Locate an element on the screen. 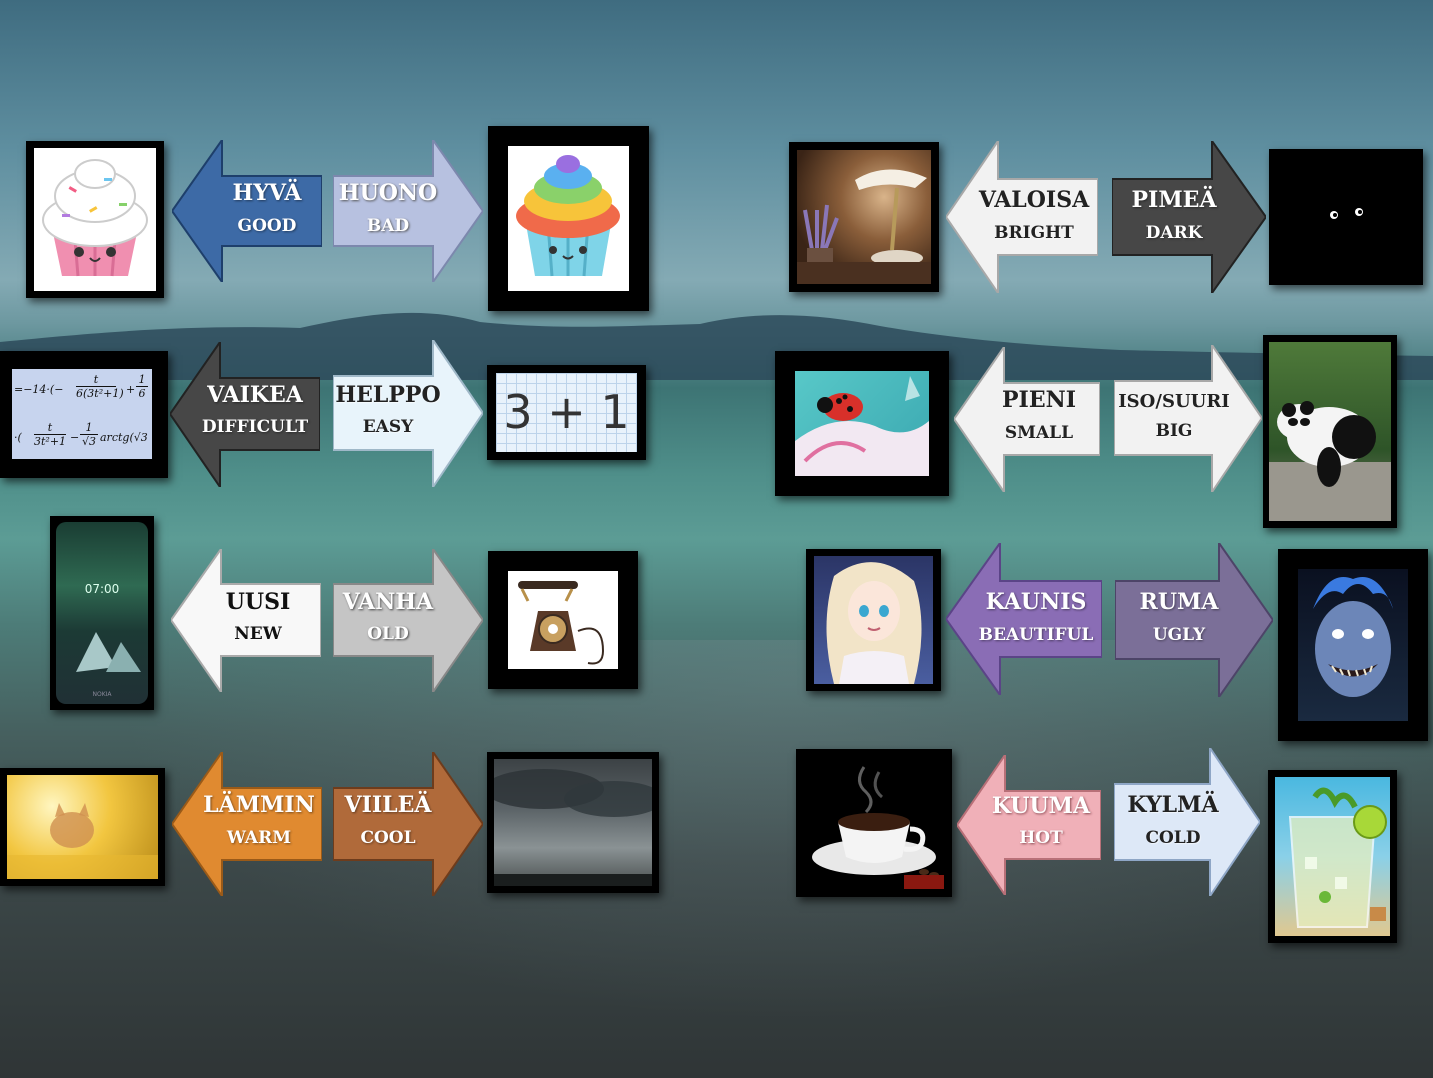 The image size is (1433, 1078). arrow-right-cool: VIILEÄ COOL is located at coordinates (408, 824).